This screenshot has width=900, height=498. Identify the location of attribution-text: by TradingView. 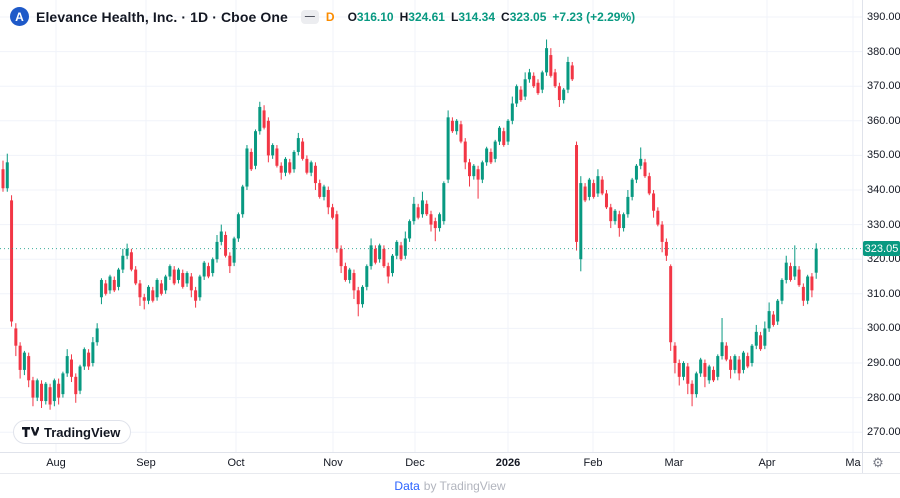
(464, 486).